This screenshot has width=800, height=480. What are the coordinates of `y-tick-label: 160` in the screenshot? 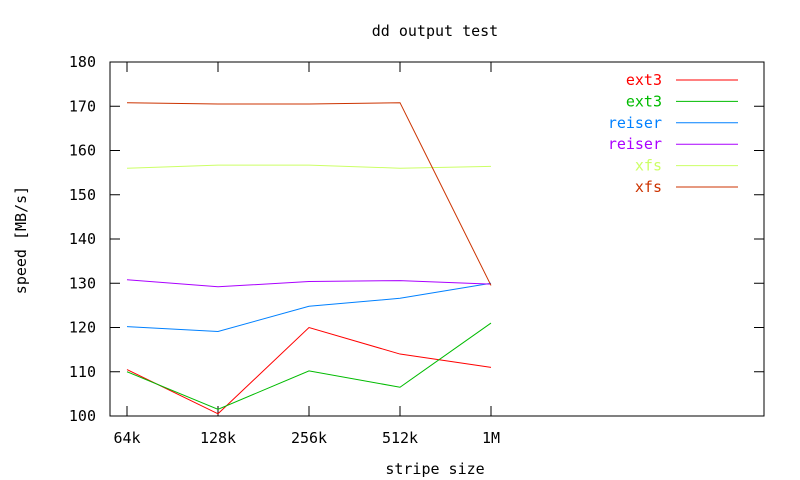 It's located at (82, 151).